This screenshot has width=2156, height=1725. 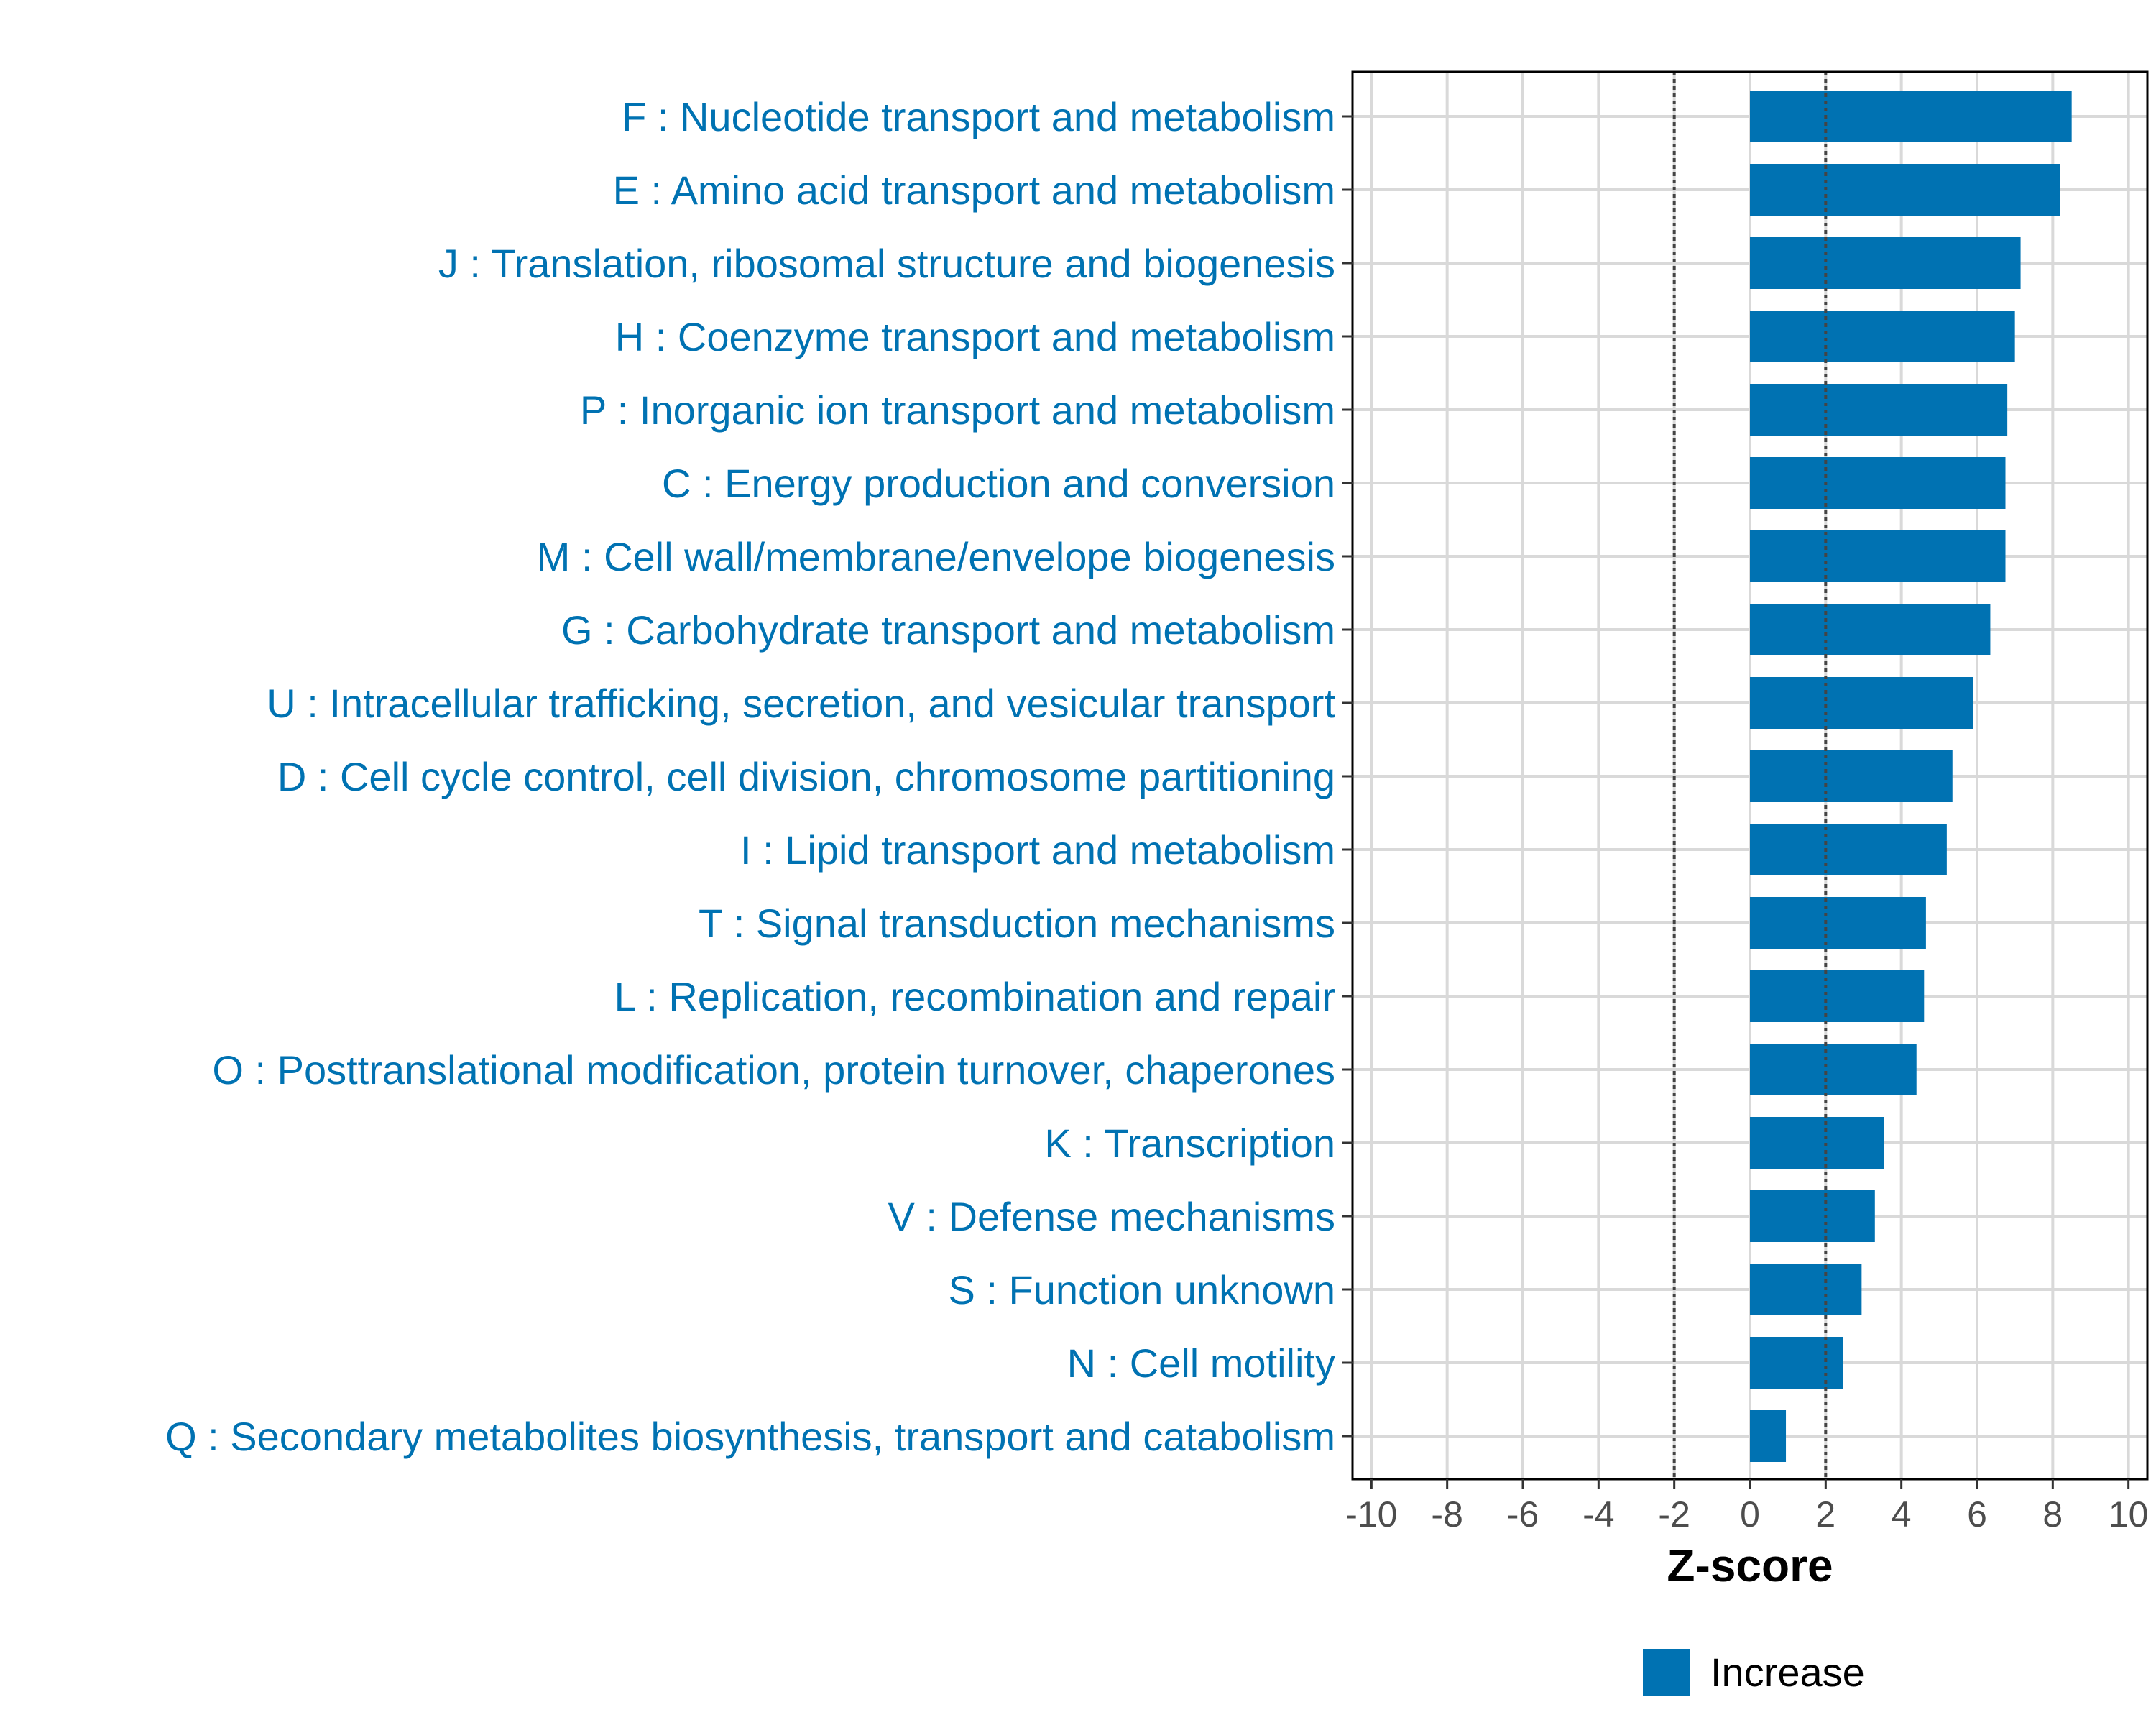 What do you see at coordinates (1787, 1672) in the screenshot?
I see `legend-label-increase: Increase` at bounding box center [1787, 1672].